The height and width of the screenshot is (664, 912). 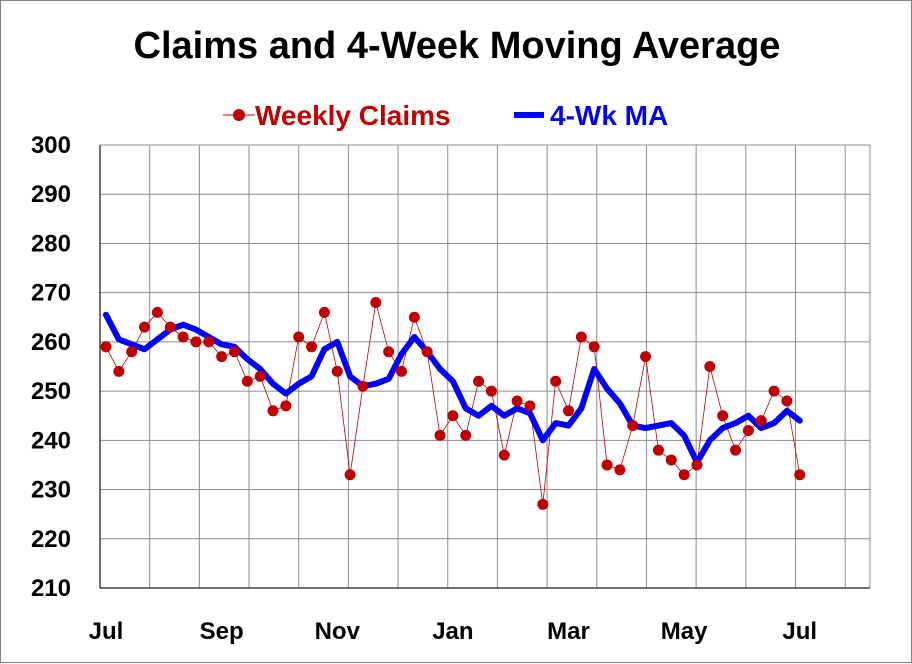 I want to click on y-tick-label: 240, so click(x=51, y=440).